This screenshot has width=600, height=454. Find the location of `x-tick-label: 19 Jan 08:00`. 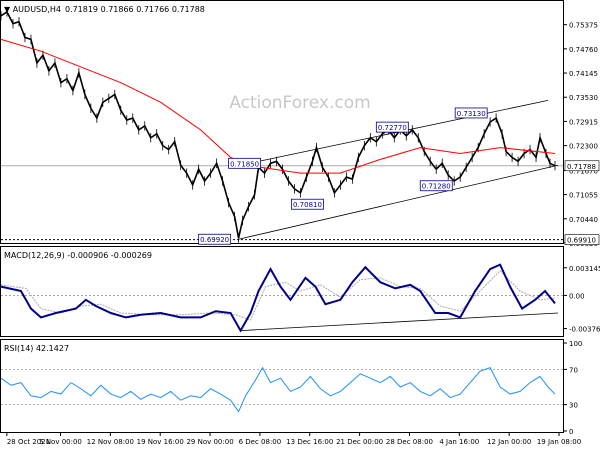

x-tick-label: 19 Jan 08:00 is located at coordinates (559, 442).